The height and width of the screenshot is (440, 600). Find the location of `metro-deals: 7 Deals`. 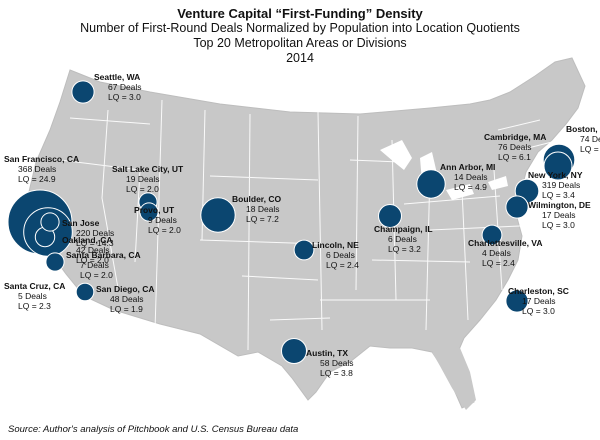

metro-deals: 7 Deals is located at coordinates (94, 265).